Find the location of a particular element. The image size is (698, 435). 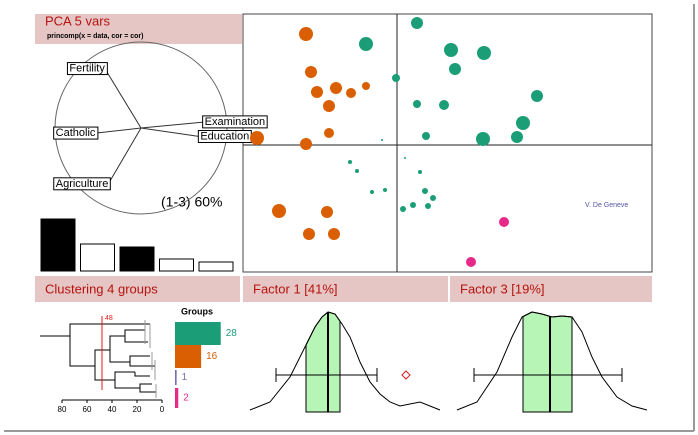

title: Factor 1 [41%] is located at coordinates (295, 288).